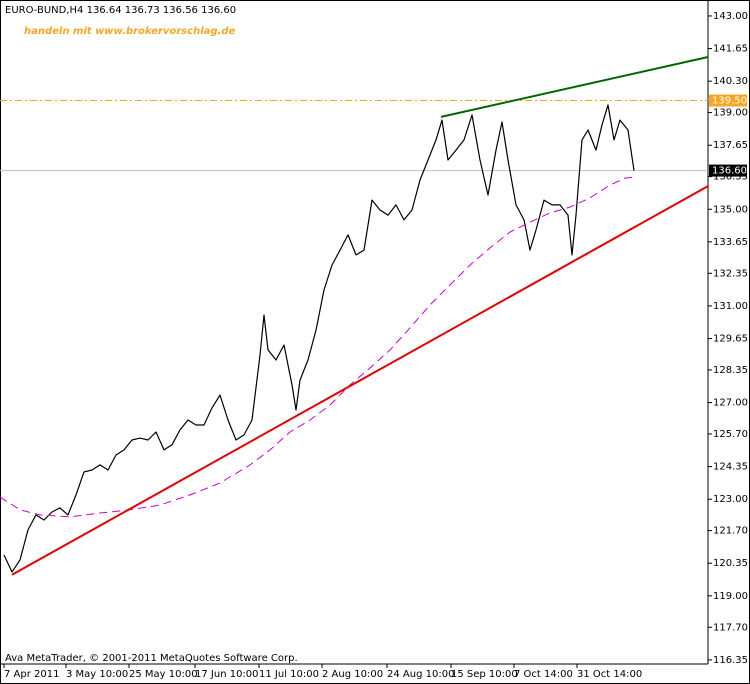  What do you see at coordinates (31, 674) in the screenshot?
I see `x-tick-label: 7 Apr 2011` at bounding box center [31, 674].